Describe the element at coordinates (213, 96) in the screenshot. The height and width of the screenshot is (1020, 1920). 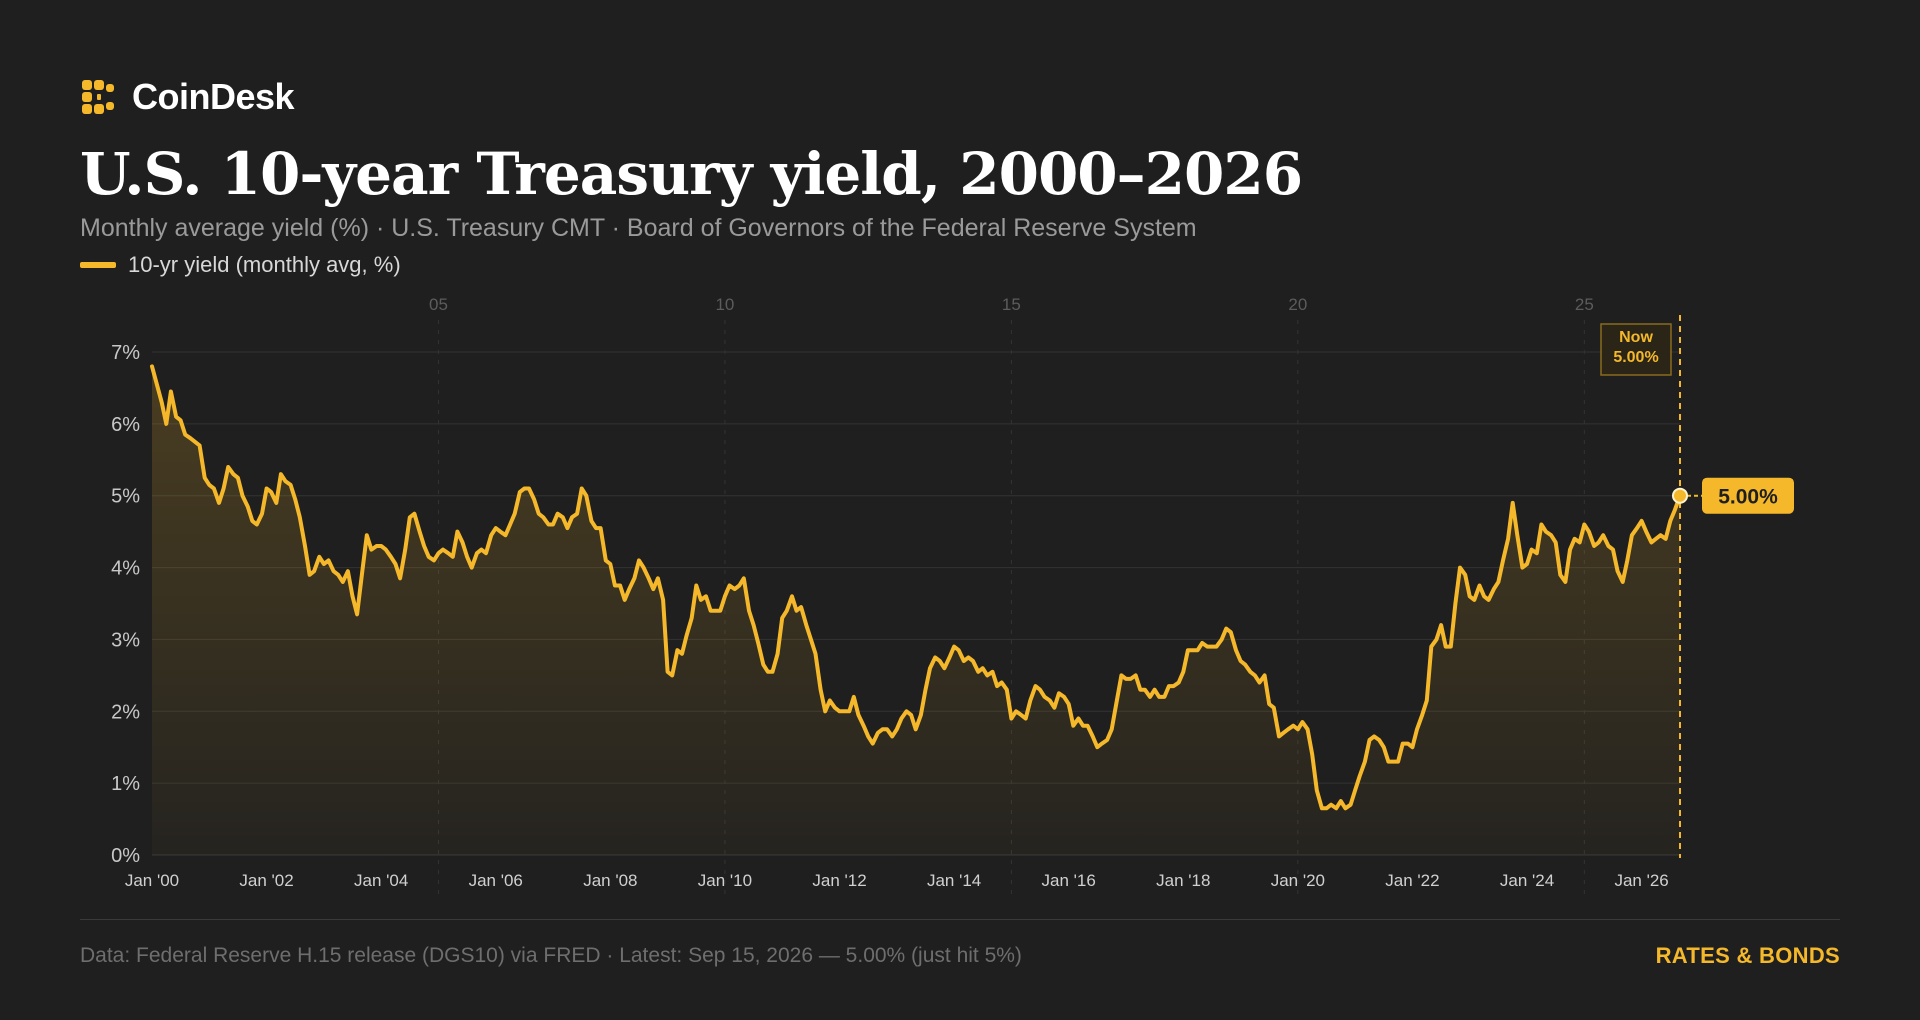
I see `brand-name: CoinDesk` at that location.